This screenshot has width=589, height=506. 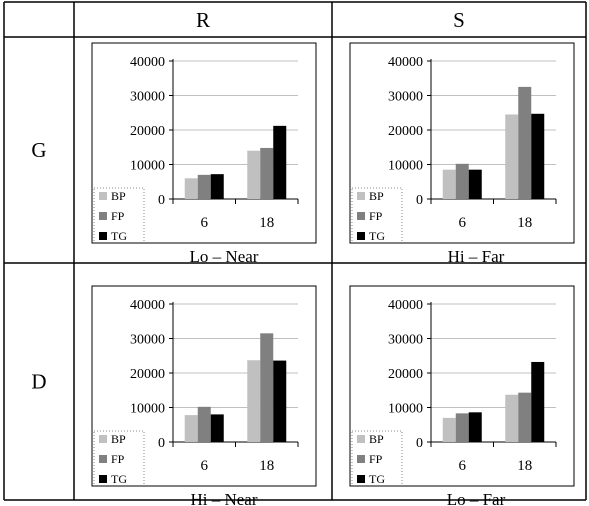 What do you see at coordinates (38, 150) in the screenshot?
I see `row-header-g: G` at bounding box center [38, 150].